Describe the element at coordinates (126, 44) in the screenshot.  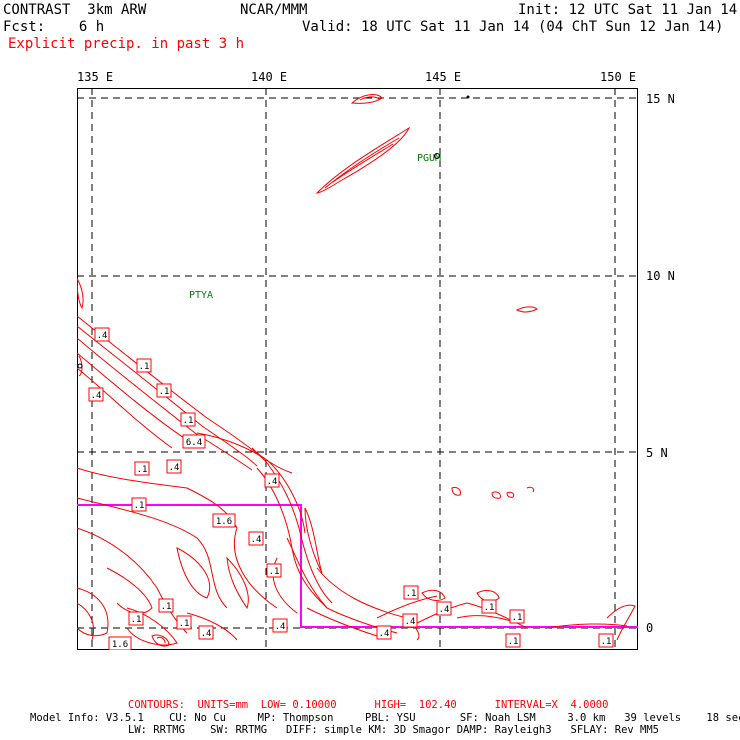
I see `field-title: Explicit precip. in past 3 h` at that location.